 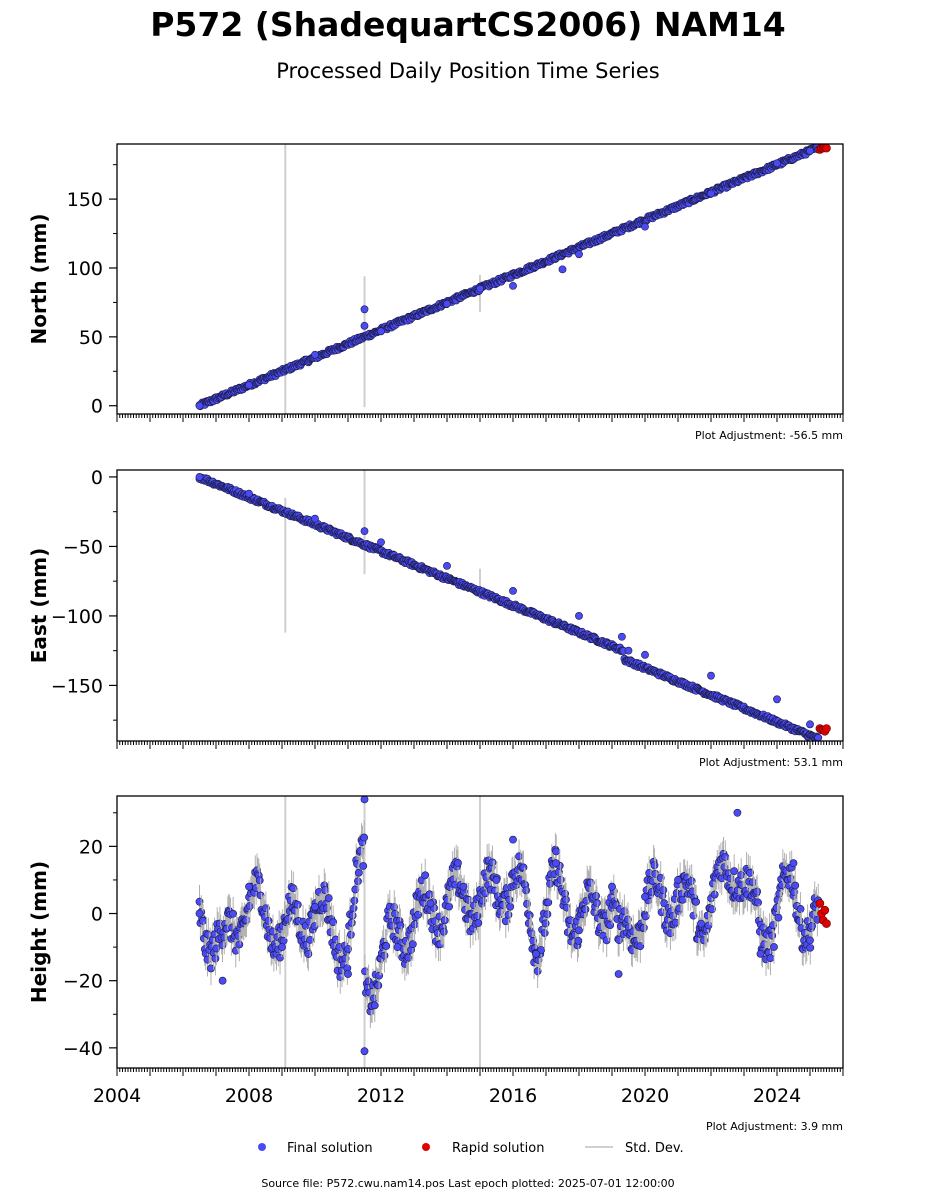 I want to click on x-tick-label: 2008, so click(x=249, y=1096).